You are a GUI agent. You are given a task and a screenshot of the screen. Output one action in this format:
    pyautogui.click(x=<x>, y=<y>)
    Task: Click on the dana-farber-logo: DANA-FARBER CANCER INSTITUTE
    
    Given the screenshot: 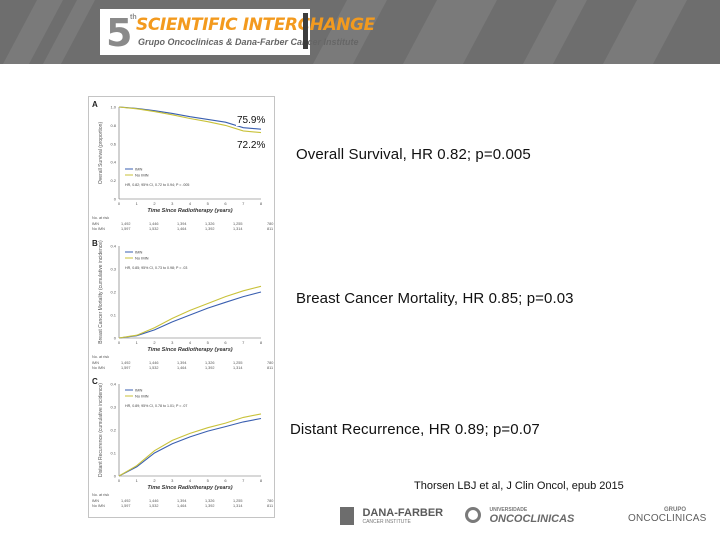 What is the action you would take?
    pyautogui.click(x=391, y=519)
    